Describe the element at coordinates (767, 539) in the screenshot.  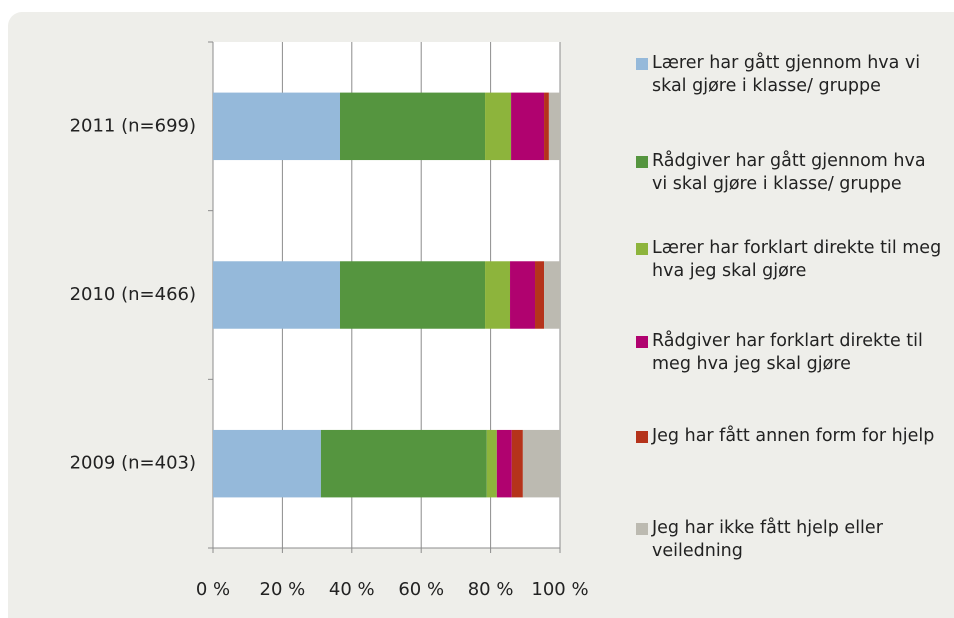
I see `legend-label: Jeg har ikke fått hjelp eller veiledning` at that location.